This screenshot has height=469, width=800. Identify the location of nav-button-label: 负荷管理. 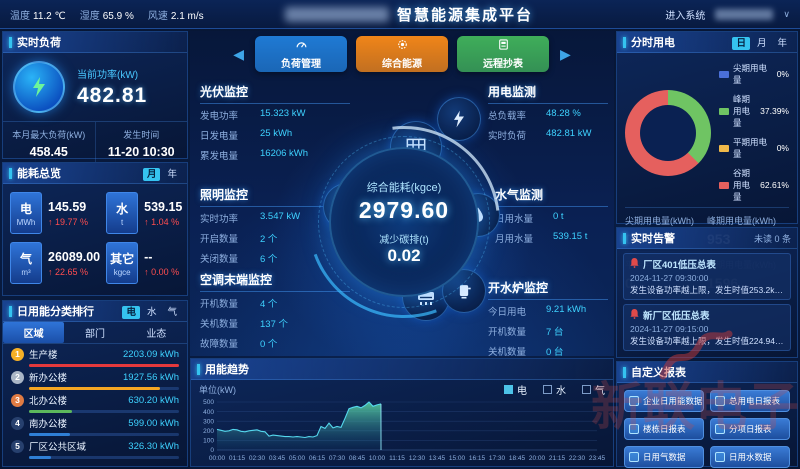
(301, 64).